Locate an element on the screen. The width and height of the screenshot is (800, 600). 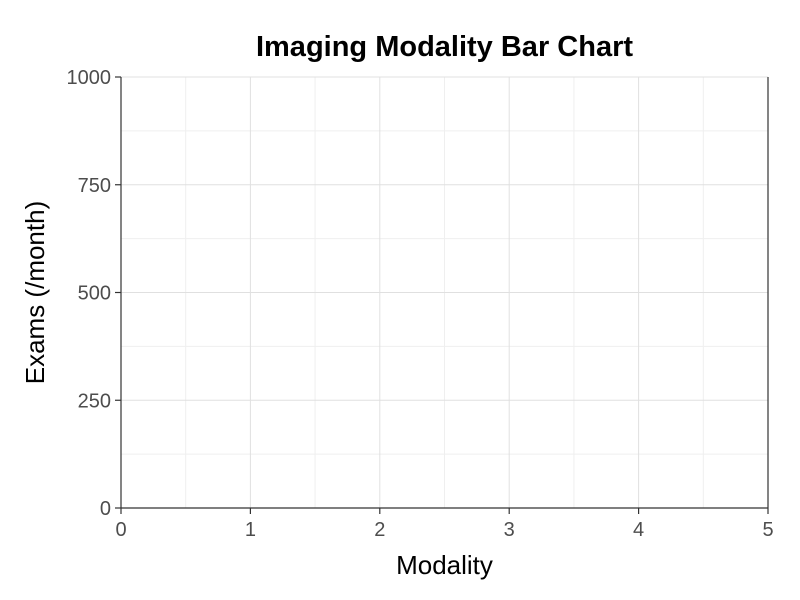
chart-title: Imaging Modality Bar Chart is located at coordinates (444, 47).